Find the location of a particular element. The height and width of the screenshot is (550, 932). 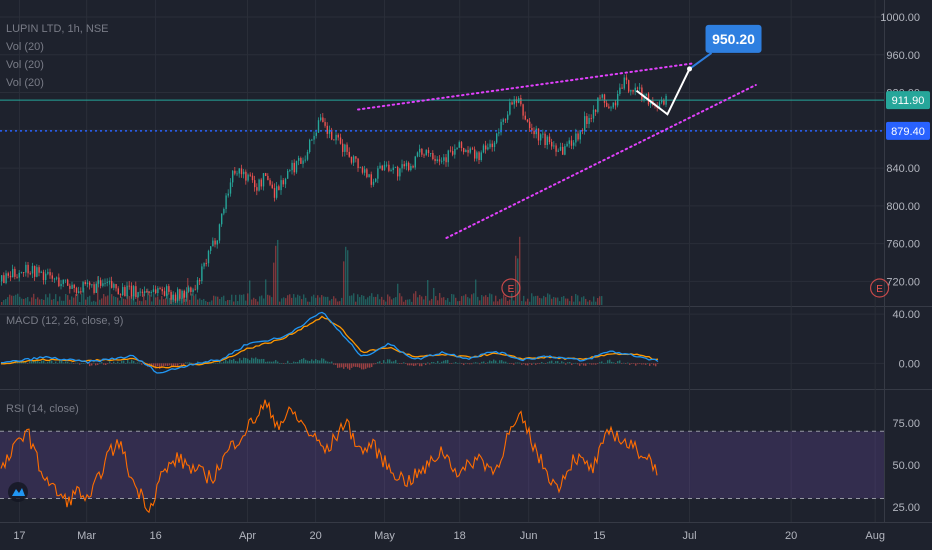

indicator-vol-3: Vol (20) is located at coordinates (25, 83).